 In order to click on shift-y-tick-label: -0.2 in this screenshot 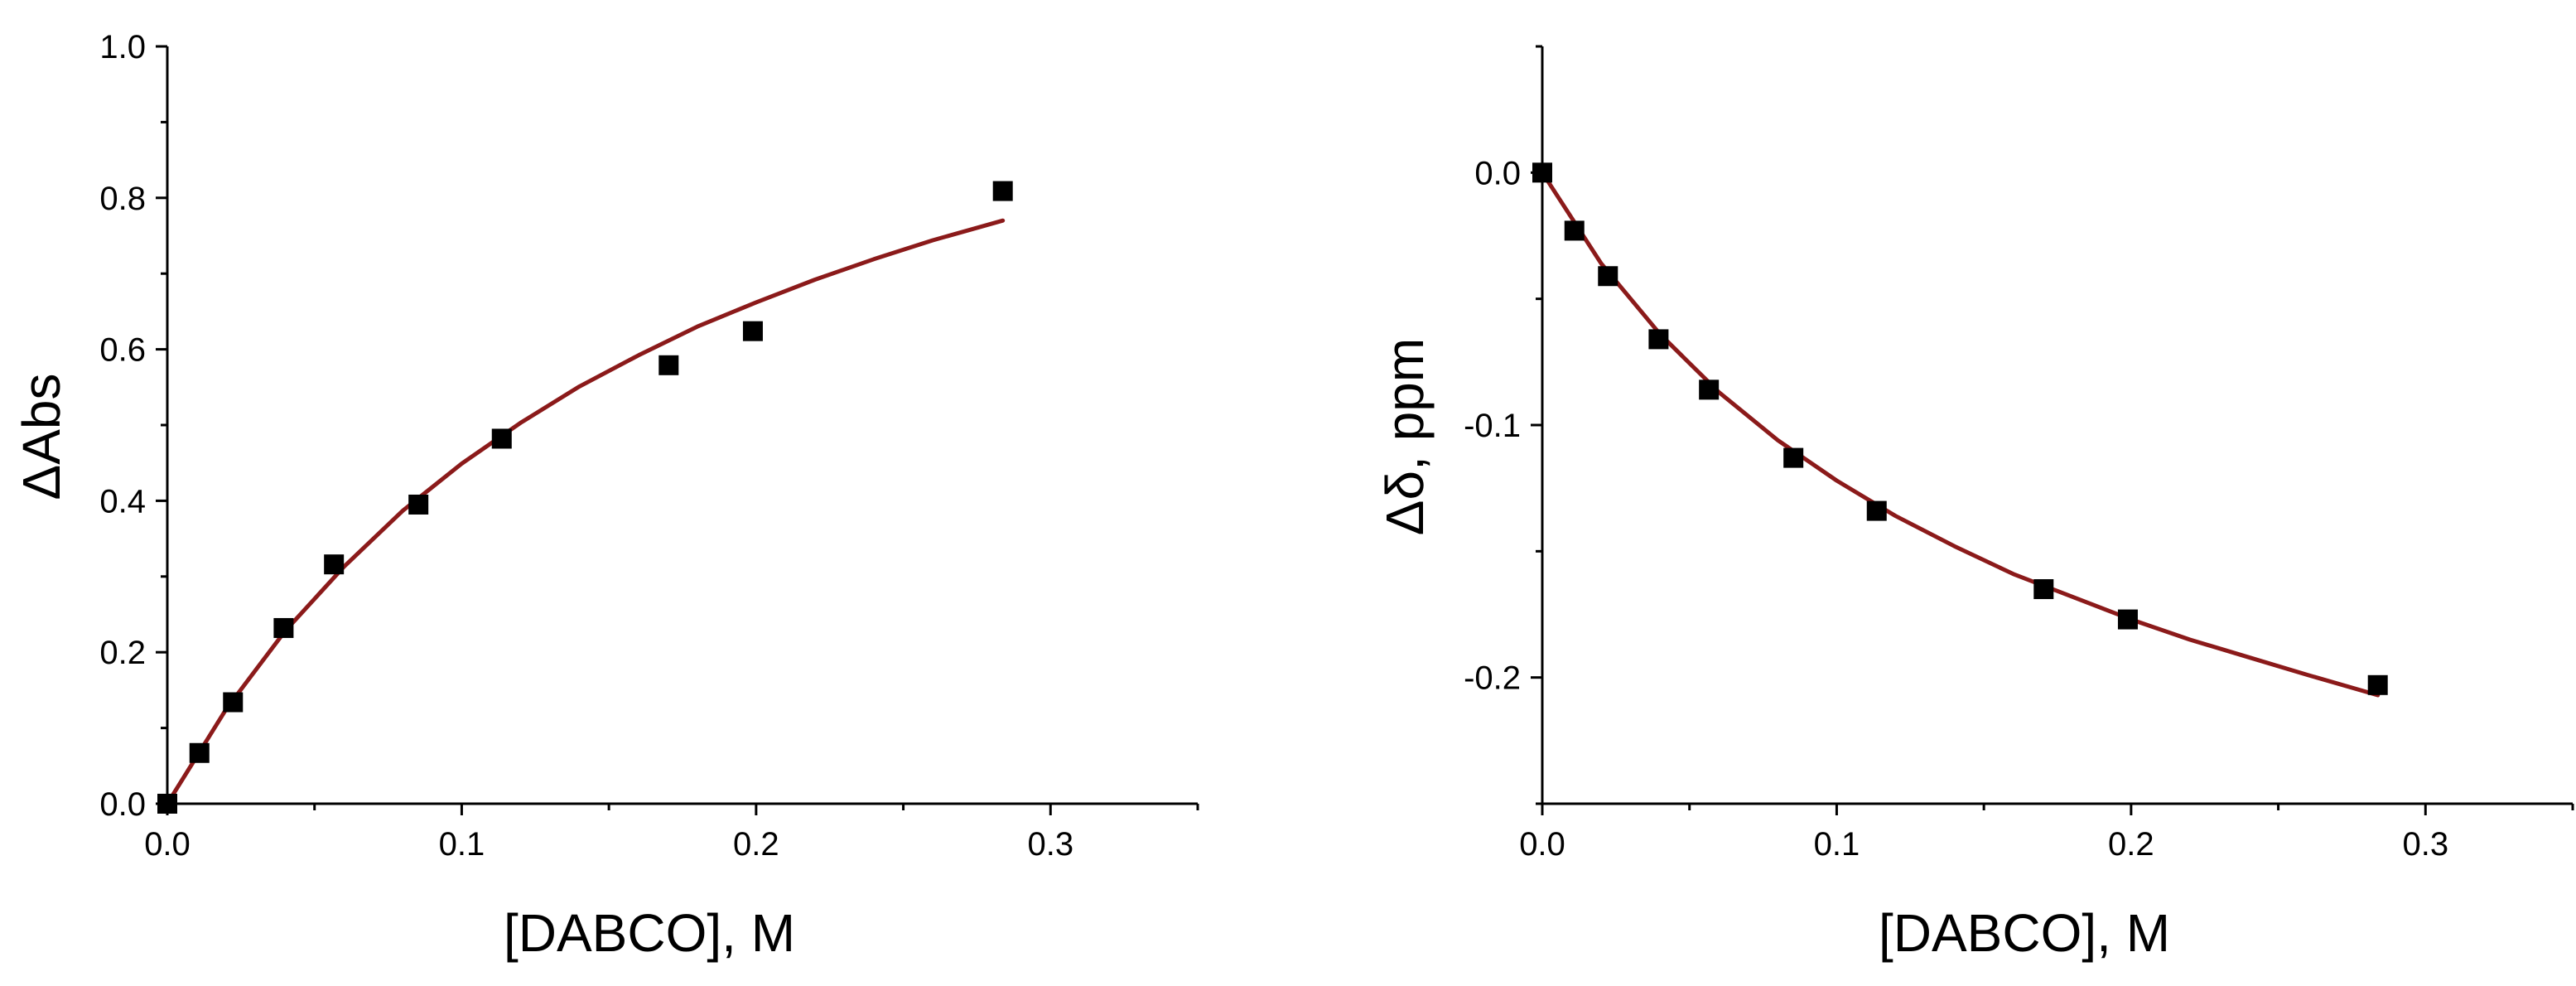, I will do `click(1492, 678)`.